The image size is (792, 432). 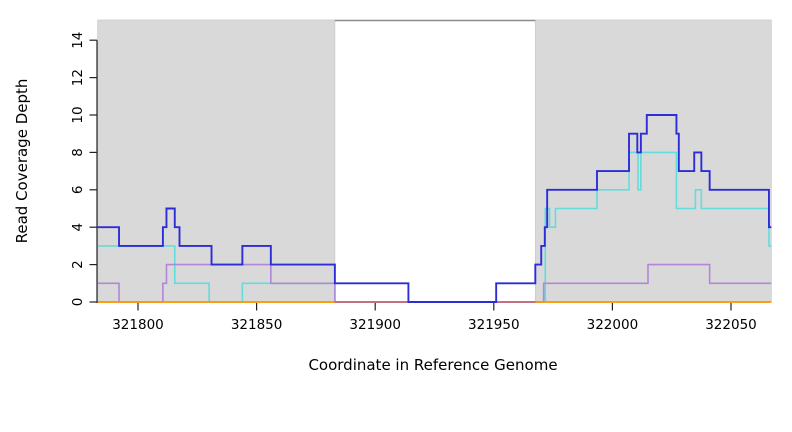 I want to click on y-tick-label: 6, so click(x=78, y=190).